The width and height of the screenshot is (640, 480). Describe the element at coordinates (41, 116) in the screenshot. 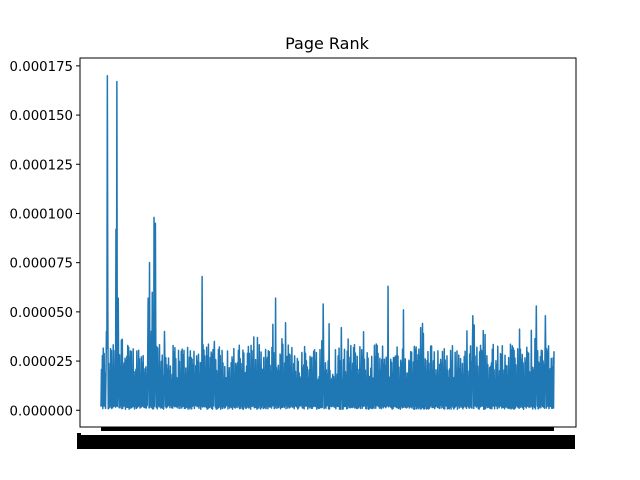

I see `y-tick-label: 0.000150` at that location.